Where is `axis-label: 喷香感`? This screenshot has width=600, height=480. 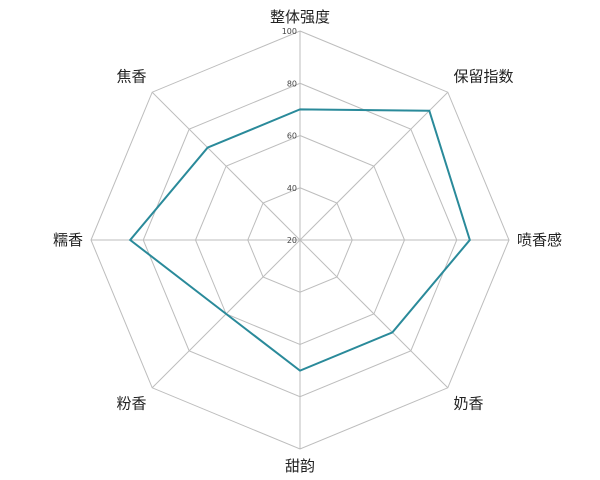 axis-label: 喷香感 is located at coordinates (539, 240).